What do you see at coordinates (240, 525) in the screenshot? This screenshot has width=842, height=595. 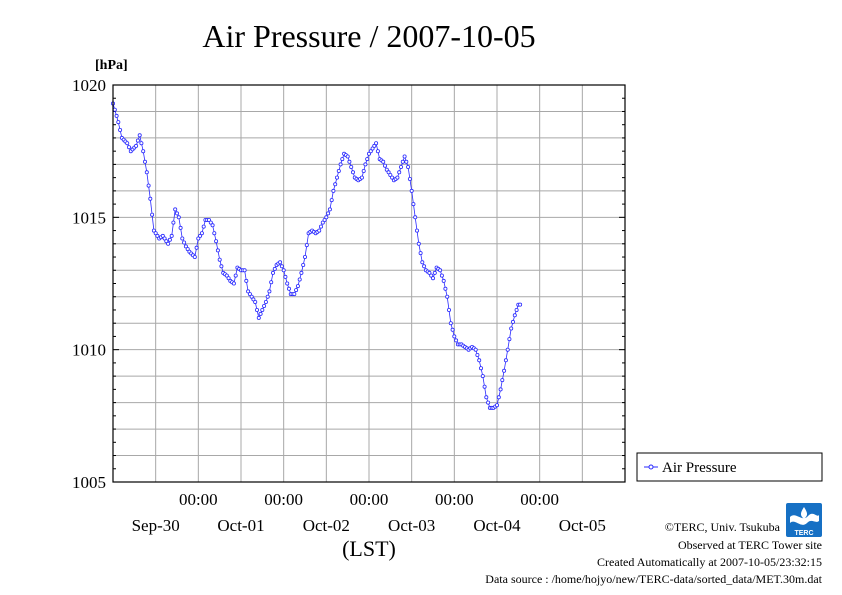 I see `x-date-label: Oct-01` at bounding box center [240, 525].